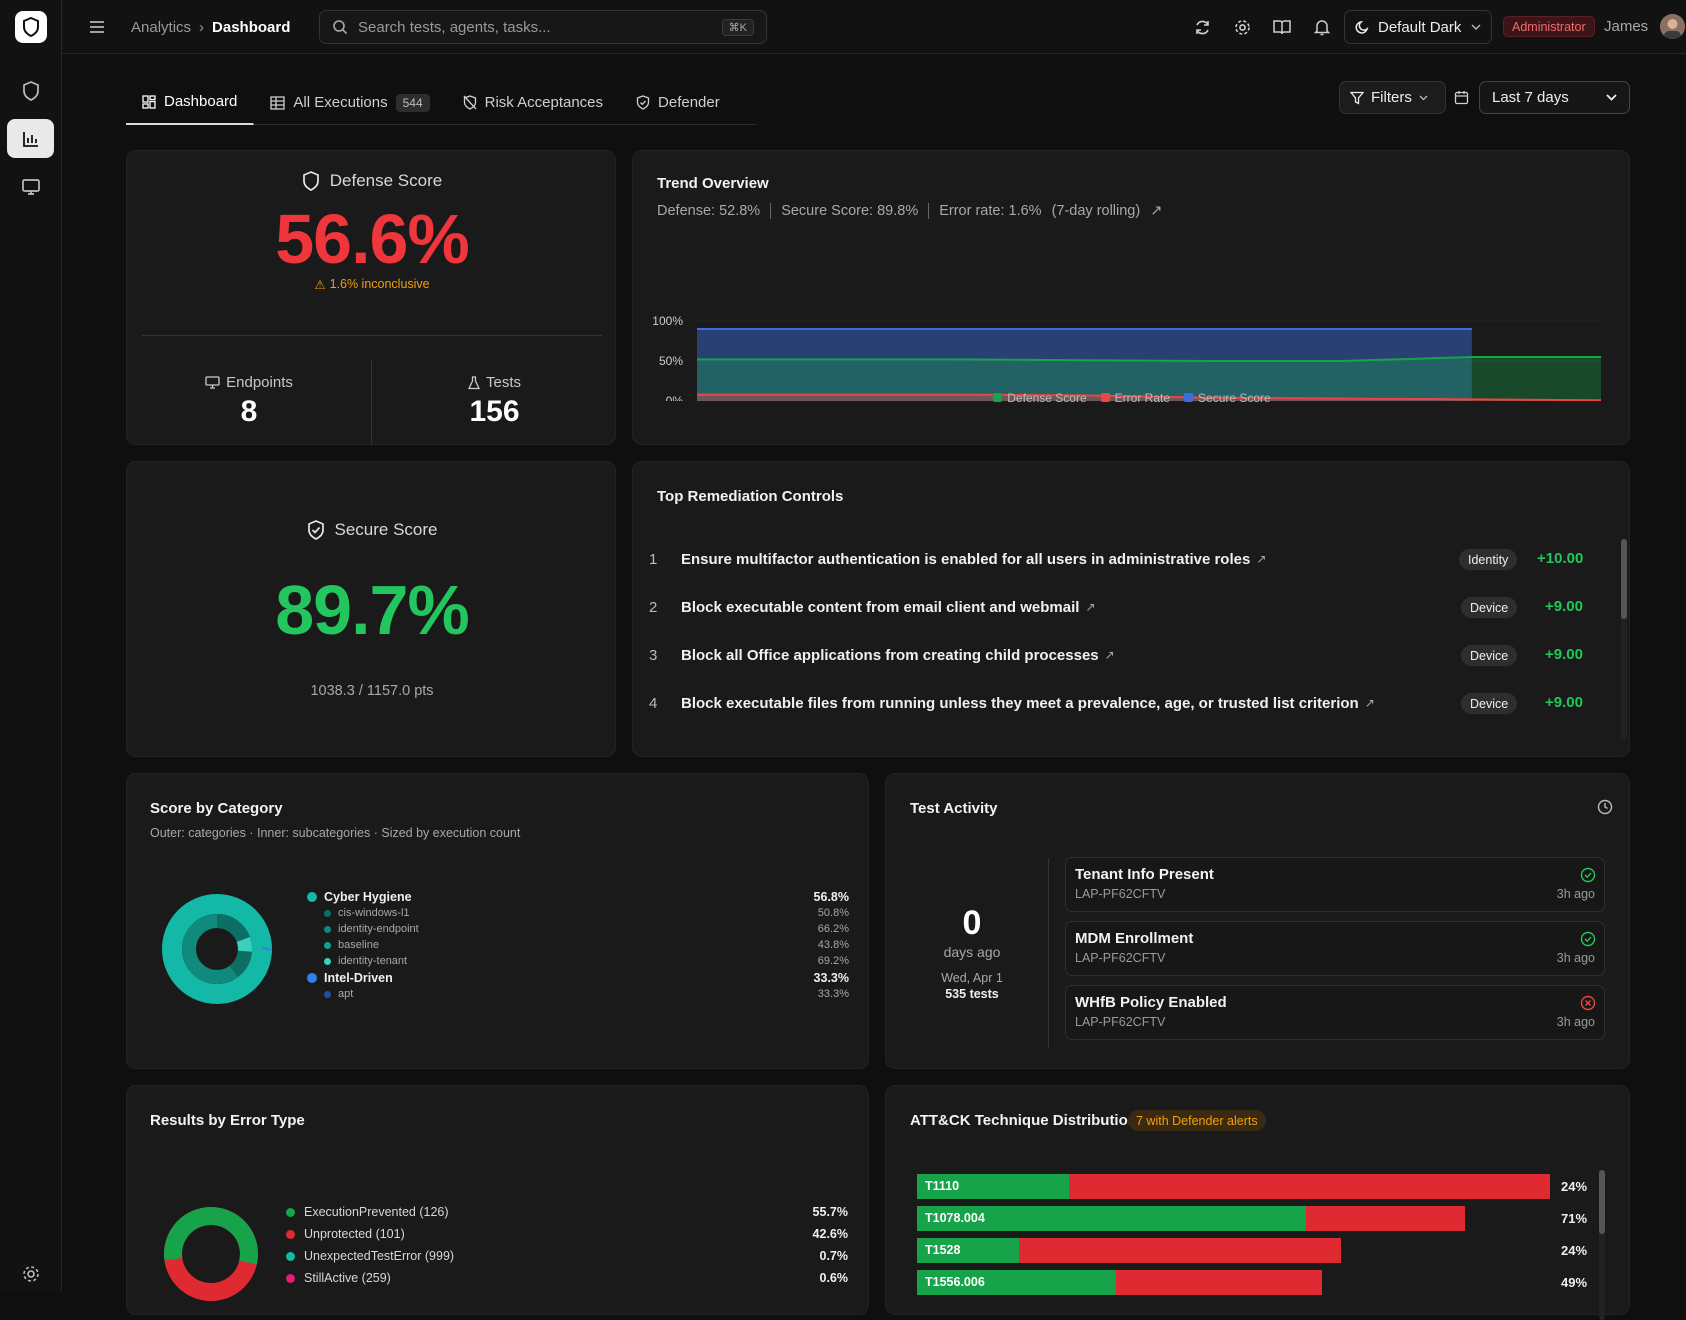  I want to click on endpoints-label: Endpoints, so click(259, 382).